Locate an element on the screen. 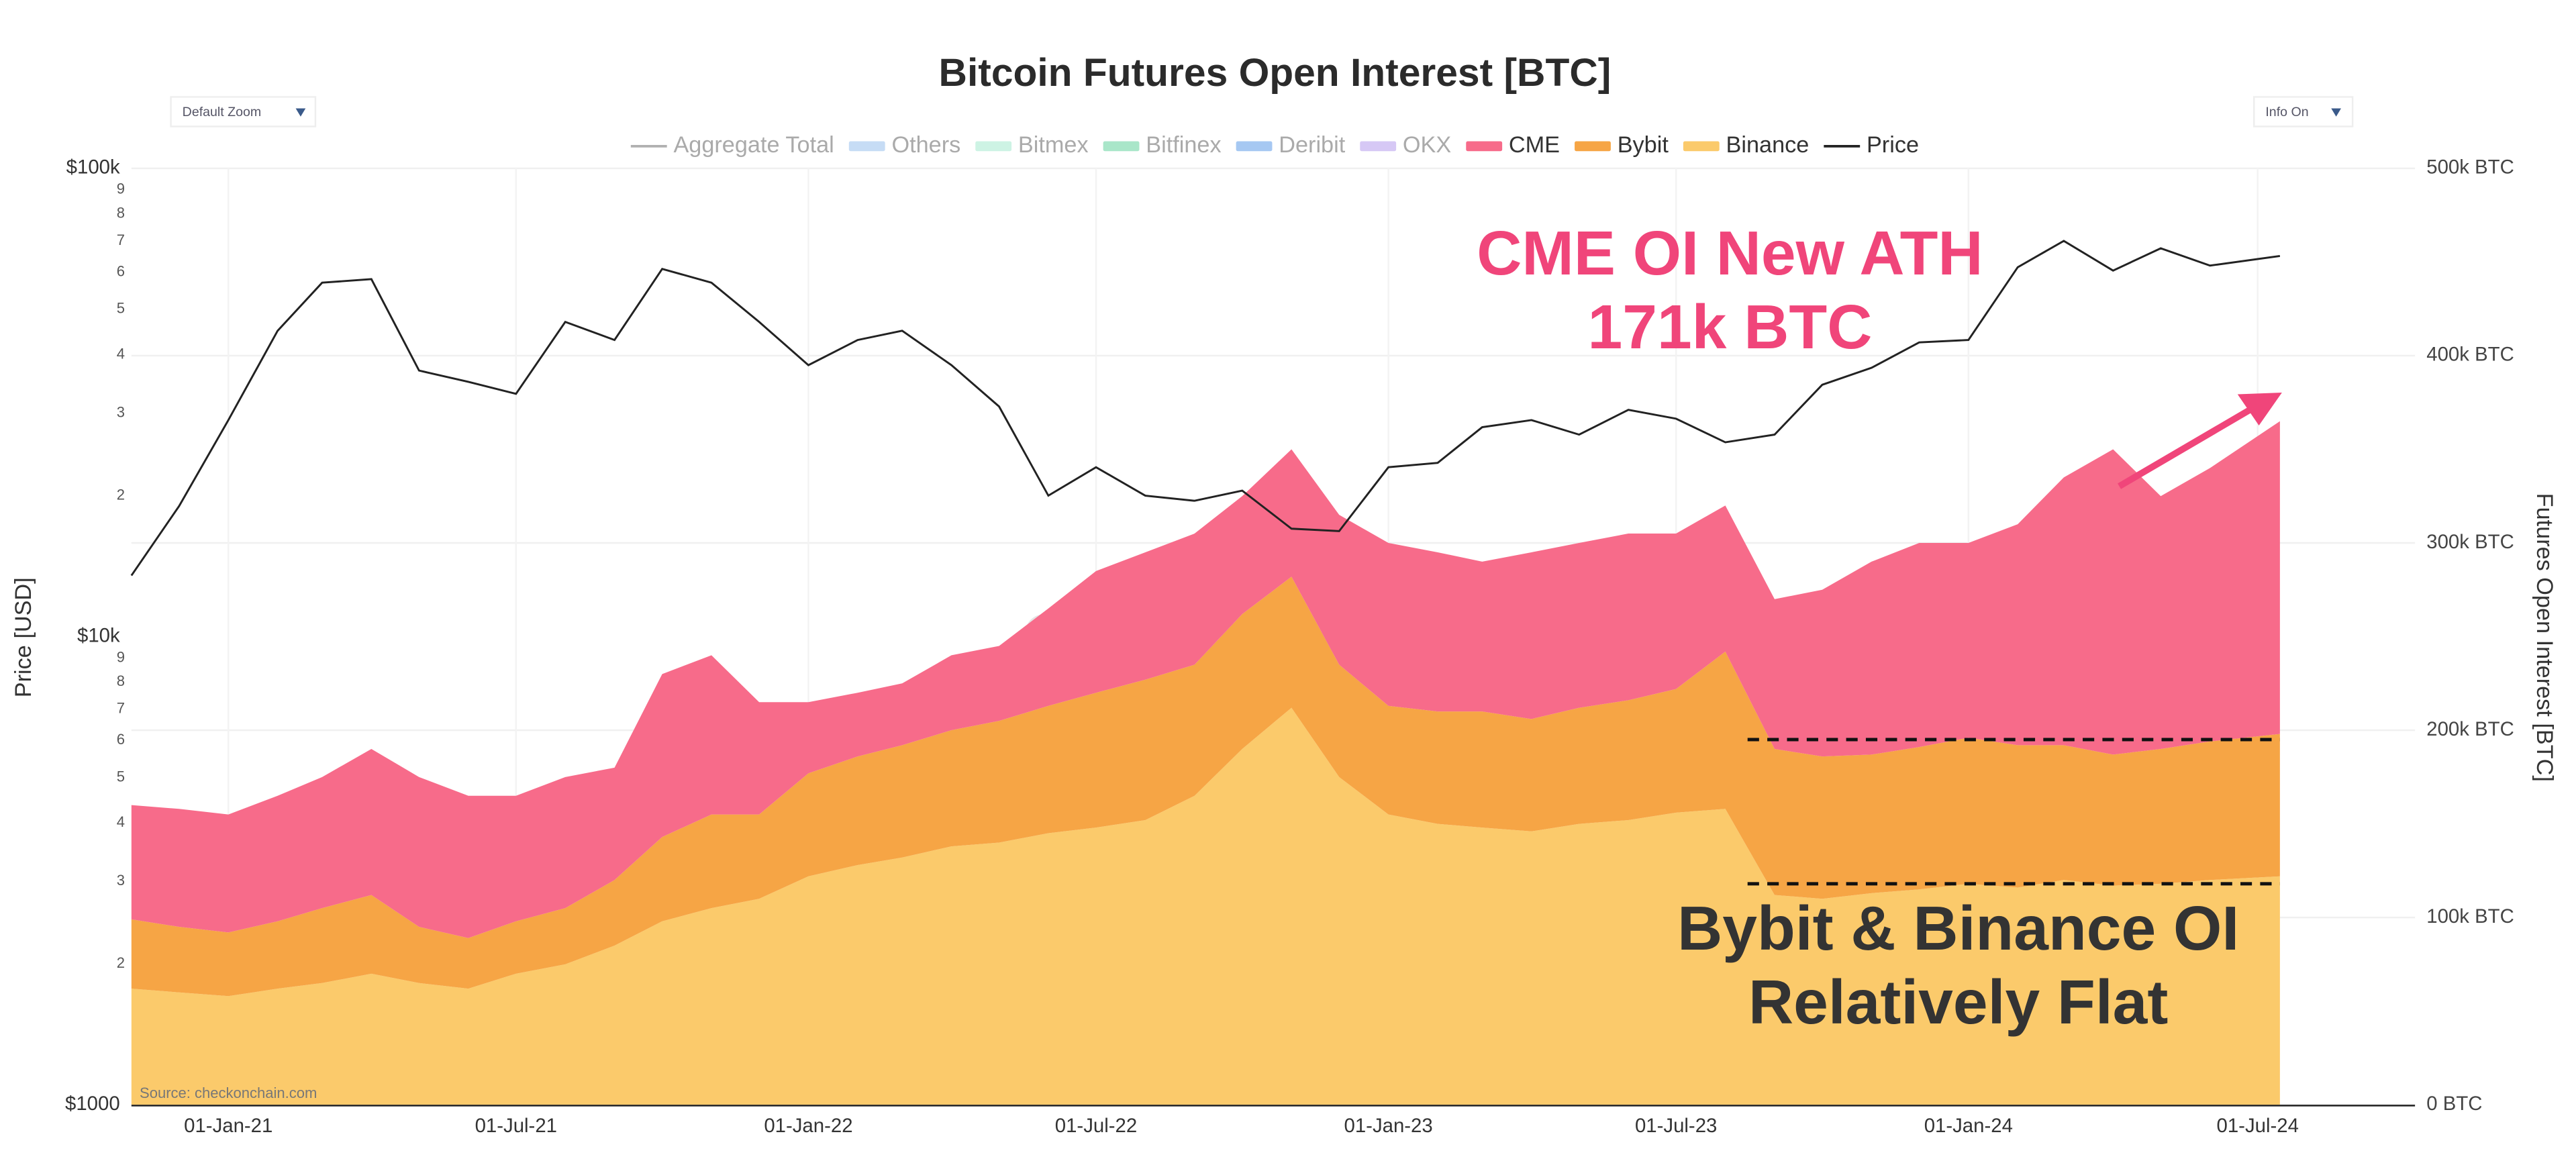  legend-item: OKX is located at coordinates (1405, 145).